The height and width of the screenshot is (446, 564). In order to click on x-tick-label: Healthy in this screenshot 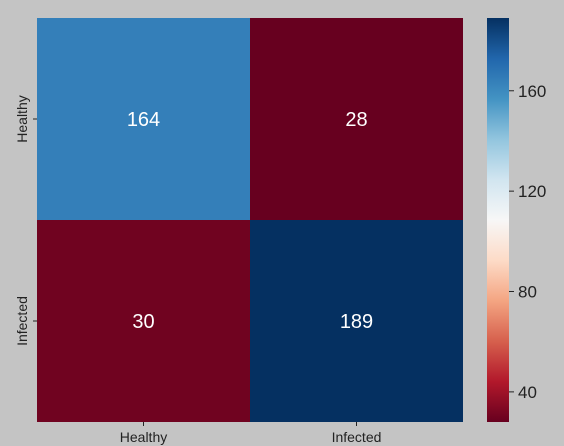, I will do `click(143, 437)`.